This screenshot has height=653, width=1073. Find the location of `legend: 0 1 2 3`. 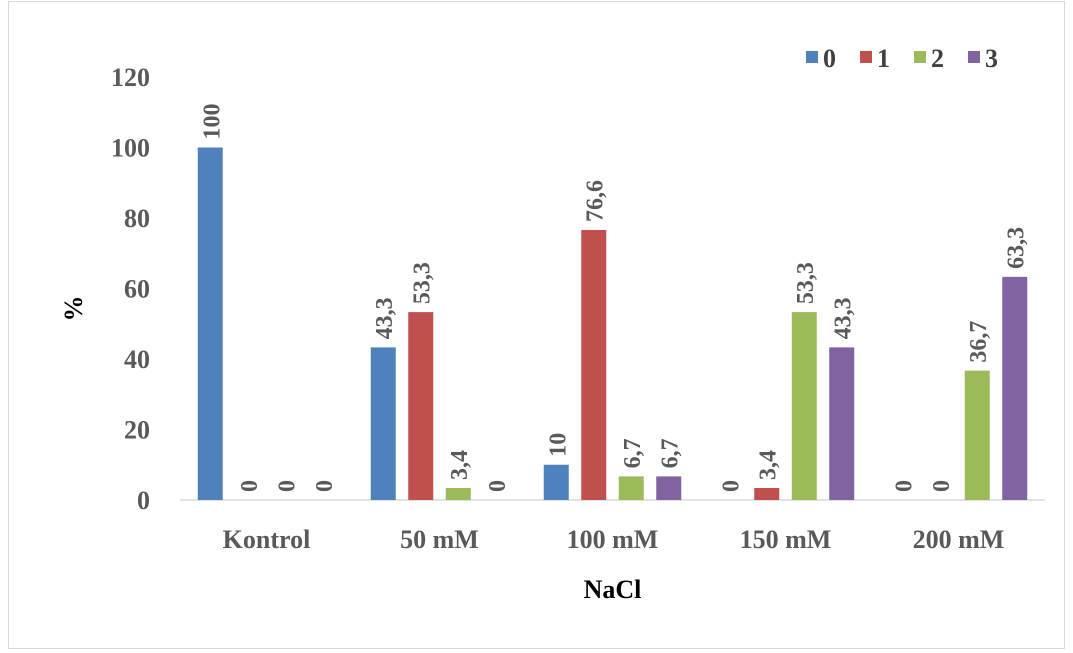

legend: 0 1 2 3 is located at coordinates (902, 58).